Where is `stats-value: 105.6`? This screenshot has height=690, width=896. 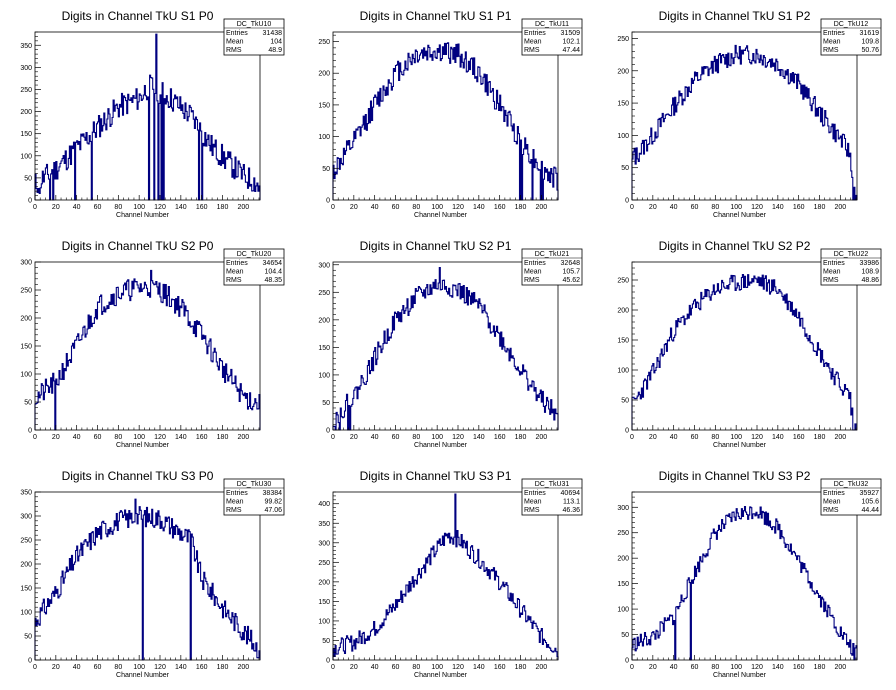 stats-value: 105.6 is located at coordinates (870, 502).